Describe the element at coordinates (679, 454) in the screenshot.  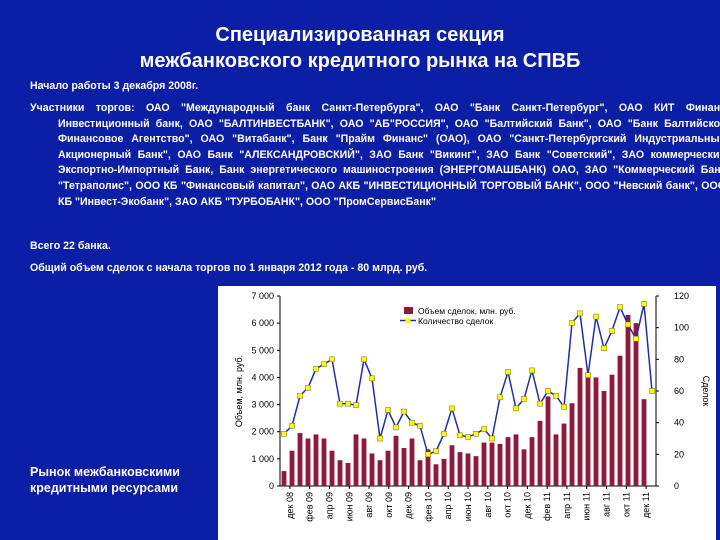
I see `right-tick-label: 20` at that location.